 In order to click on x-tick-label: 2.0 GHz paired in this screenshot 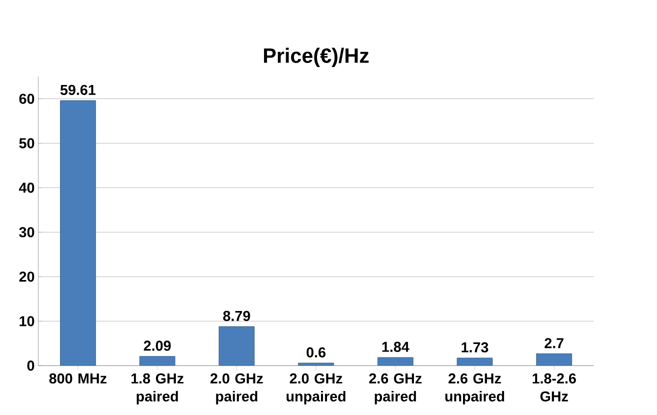, I will do `click(236, 388)`.